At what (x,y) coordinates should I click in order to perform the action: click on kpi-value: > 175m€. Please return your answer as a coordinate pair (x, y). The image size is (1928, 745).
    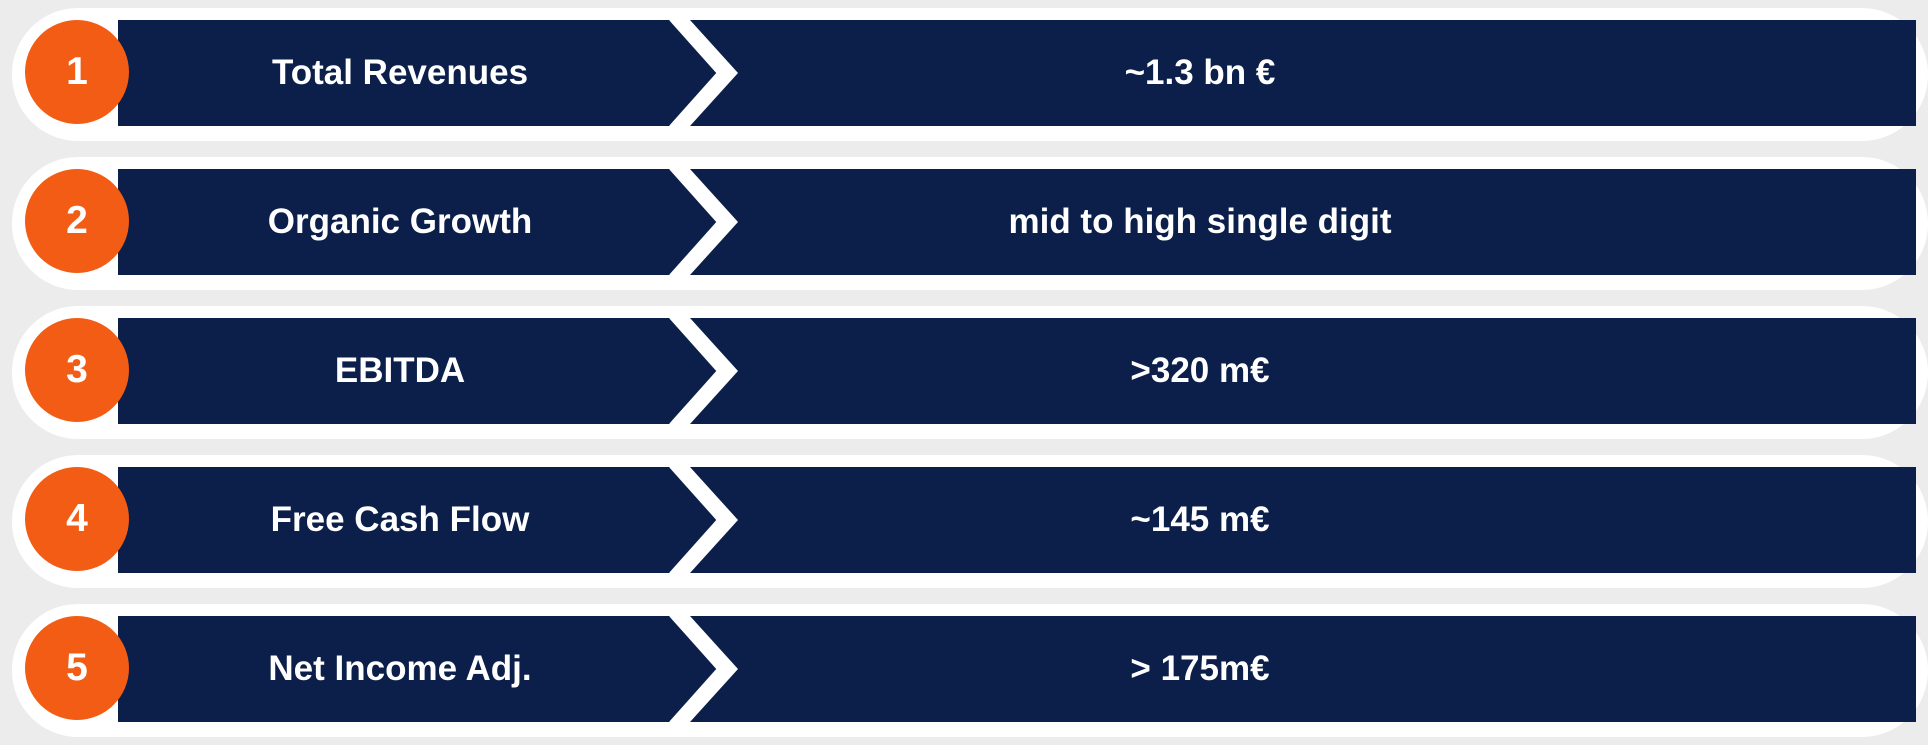
    Looking at the image, I should click on (1200, 668).